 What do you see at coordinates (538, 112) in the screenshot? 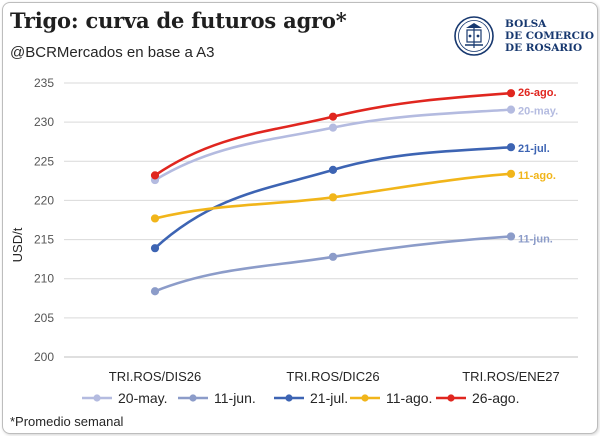
I see `series-end-label: 20-may.` at bounding box center [538, 112].